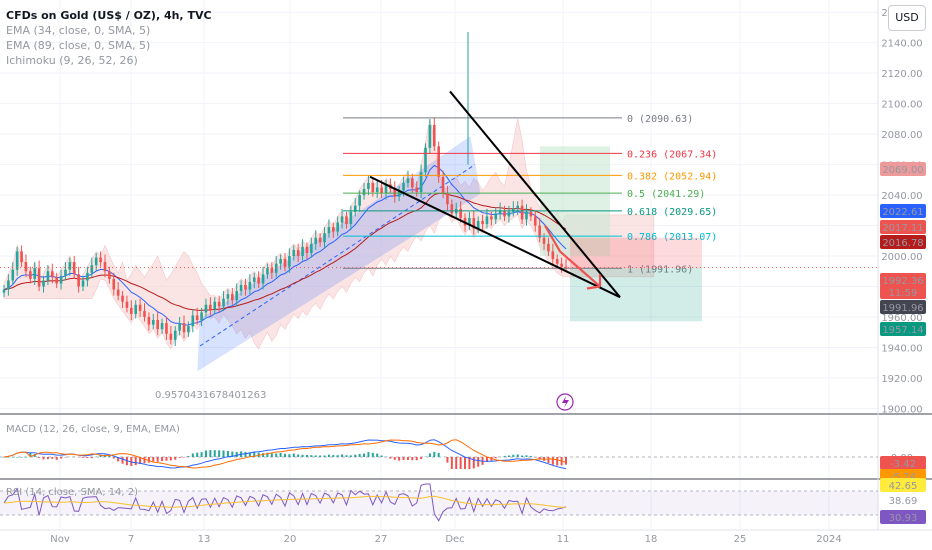 The width and height of the screenshot is (932, 550). What do you see at coordinates (901, 196) in the screenshot?
I see `y-tick-label-7: 2040.00` at bounding box center [901, 196].